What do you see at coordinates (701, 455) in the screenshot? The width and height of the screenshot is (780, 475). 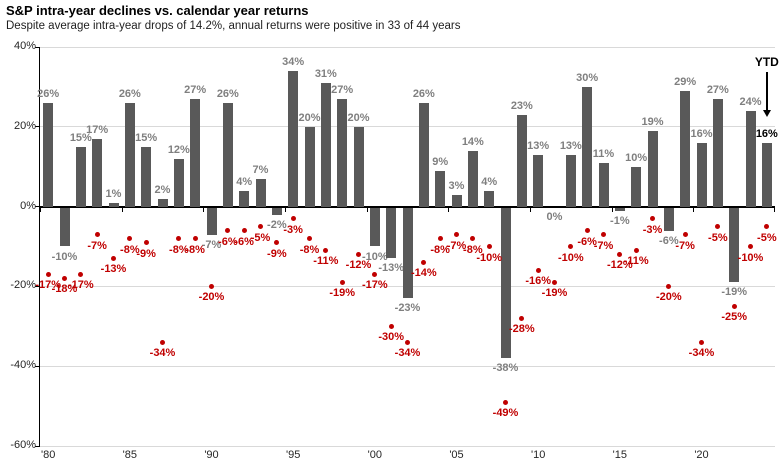 I see `x-axis-label: '20` at bounding box center [701, 455].